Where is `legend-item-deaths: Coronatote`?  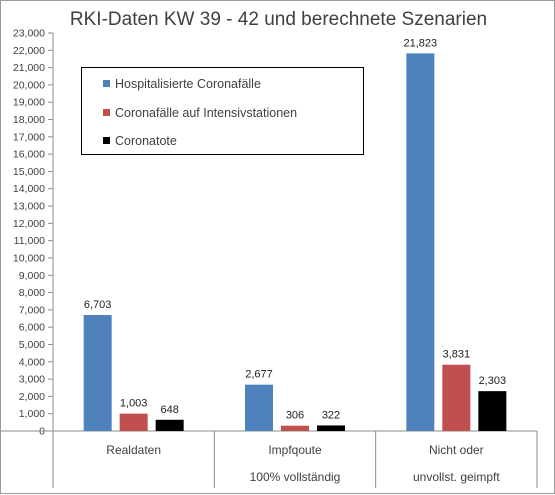
legend-item-deaths: Coronatote is located at coordinates (140, 141).